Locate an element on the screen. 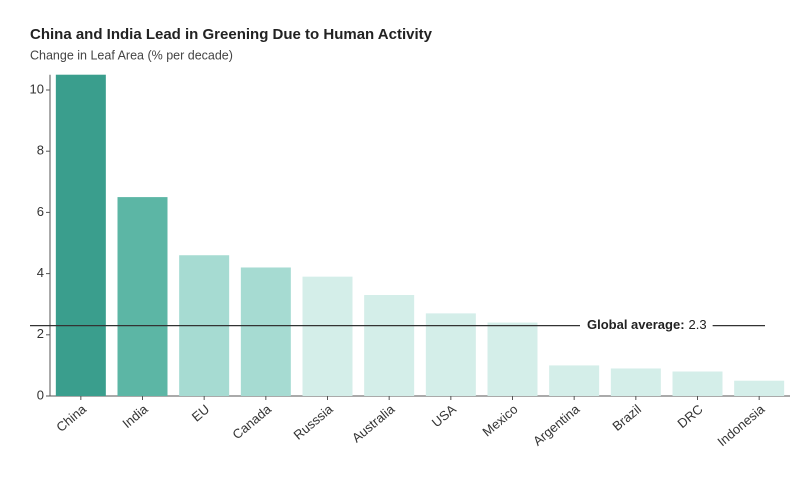 Image resolution: width=800 pixels, height=500 pixels. y-tick-label: 4 is located at coordinates (40, 272).